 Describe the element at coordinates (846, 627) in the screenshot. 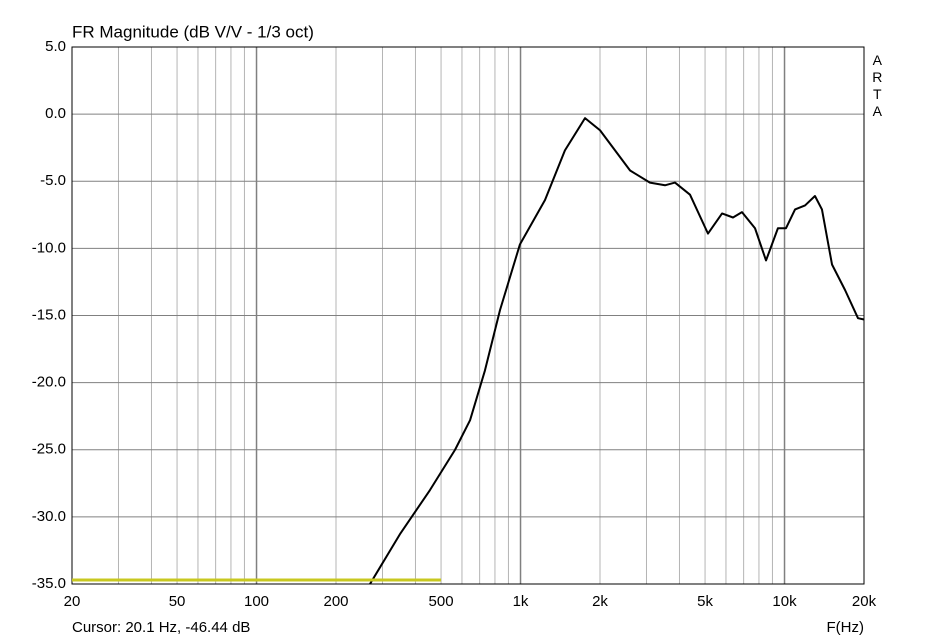

I see `x-axis-label: F(Hz)` at that location.